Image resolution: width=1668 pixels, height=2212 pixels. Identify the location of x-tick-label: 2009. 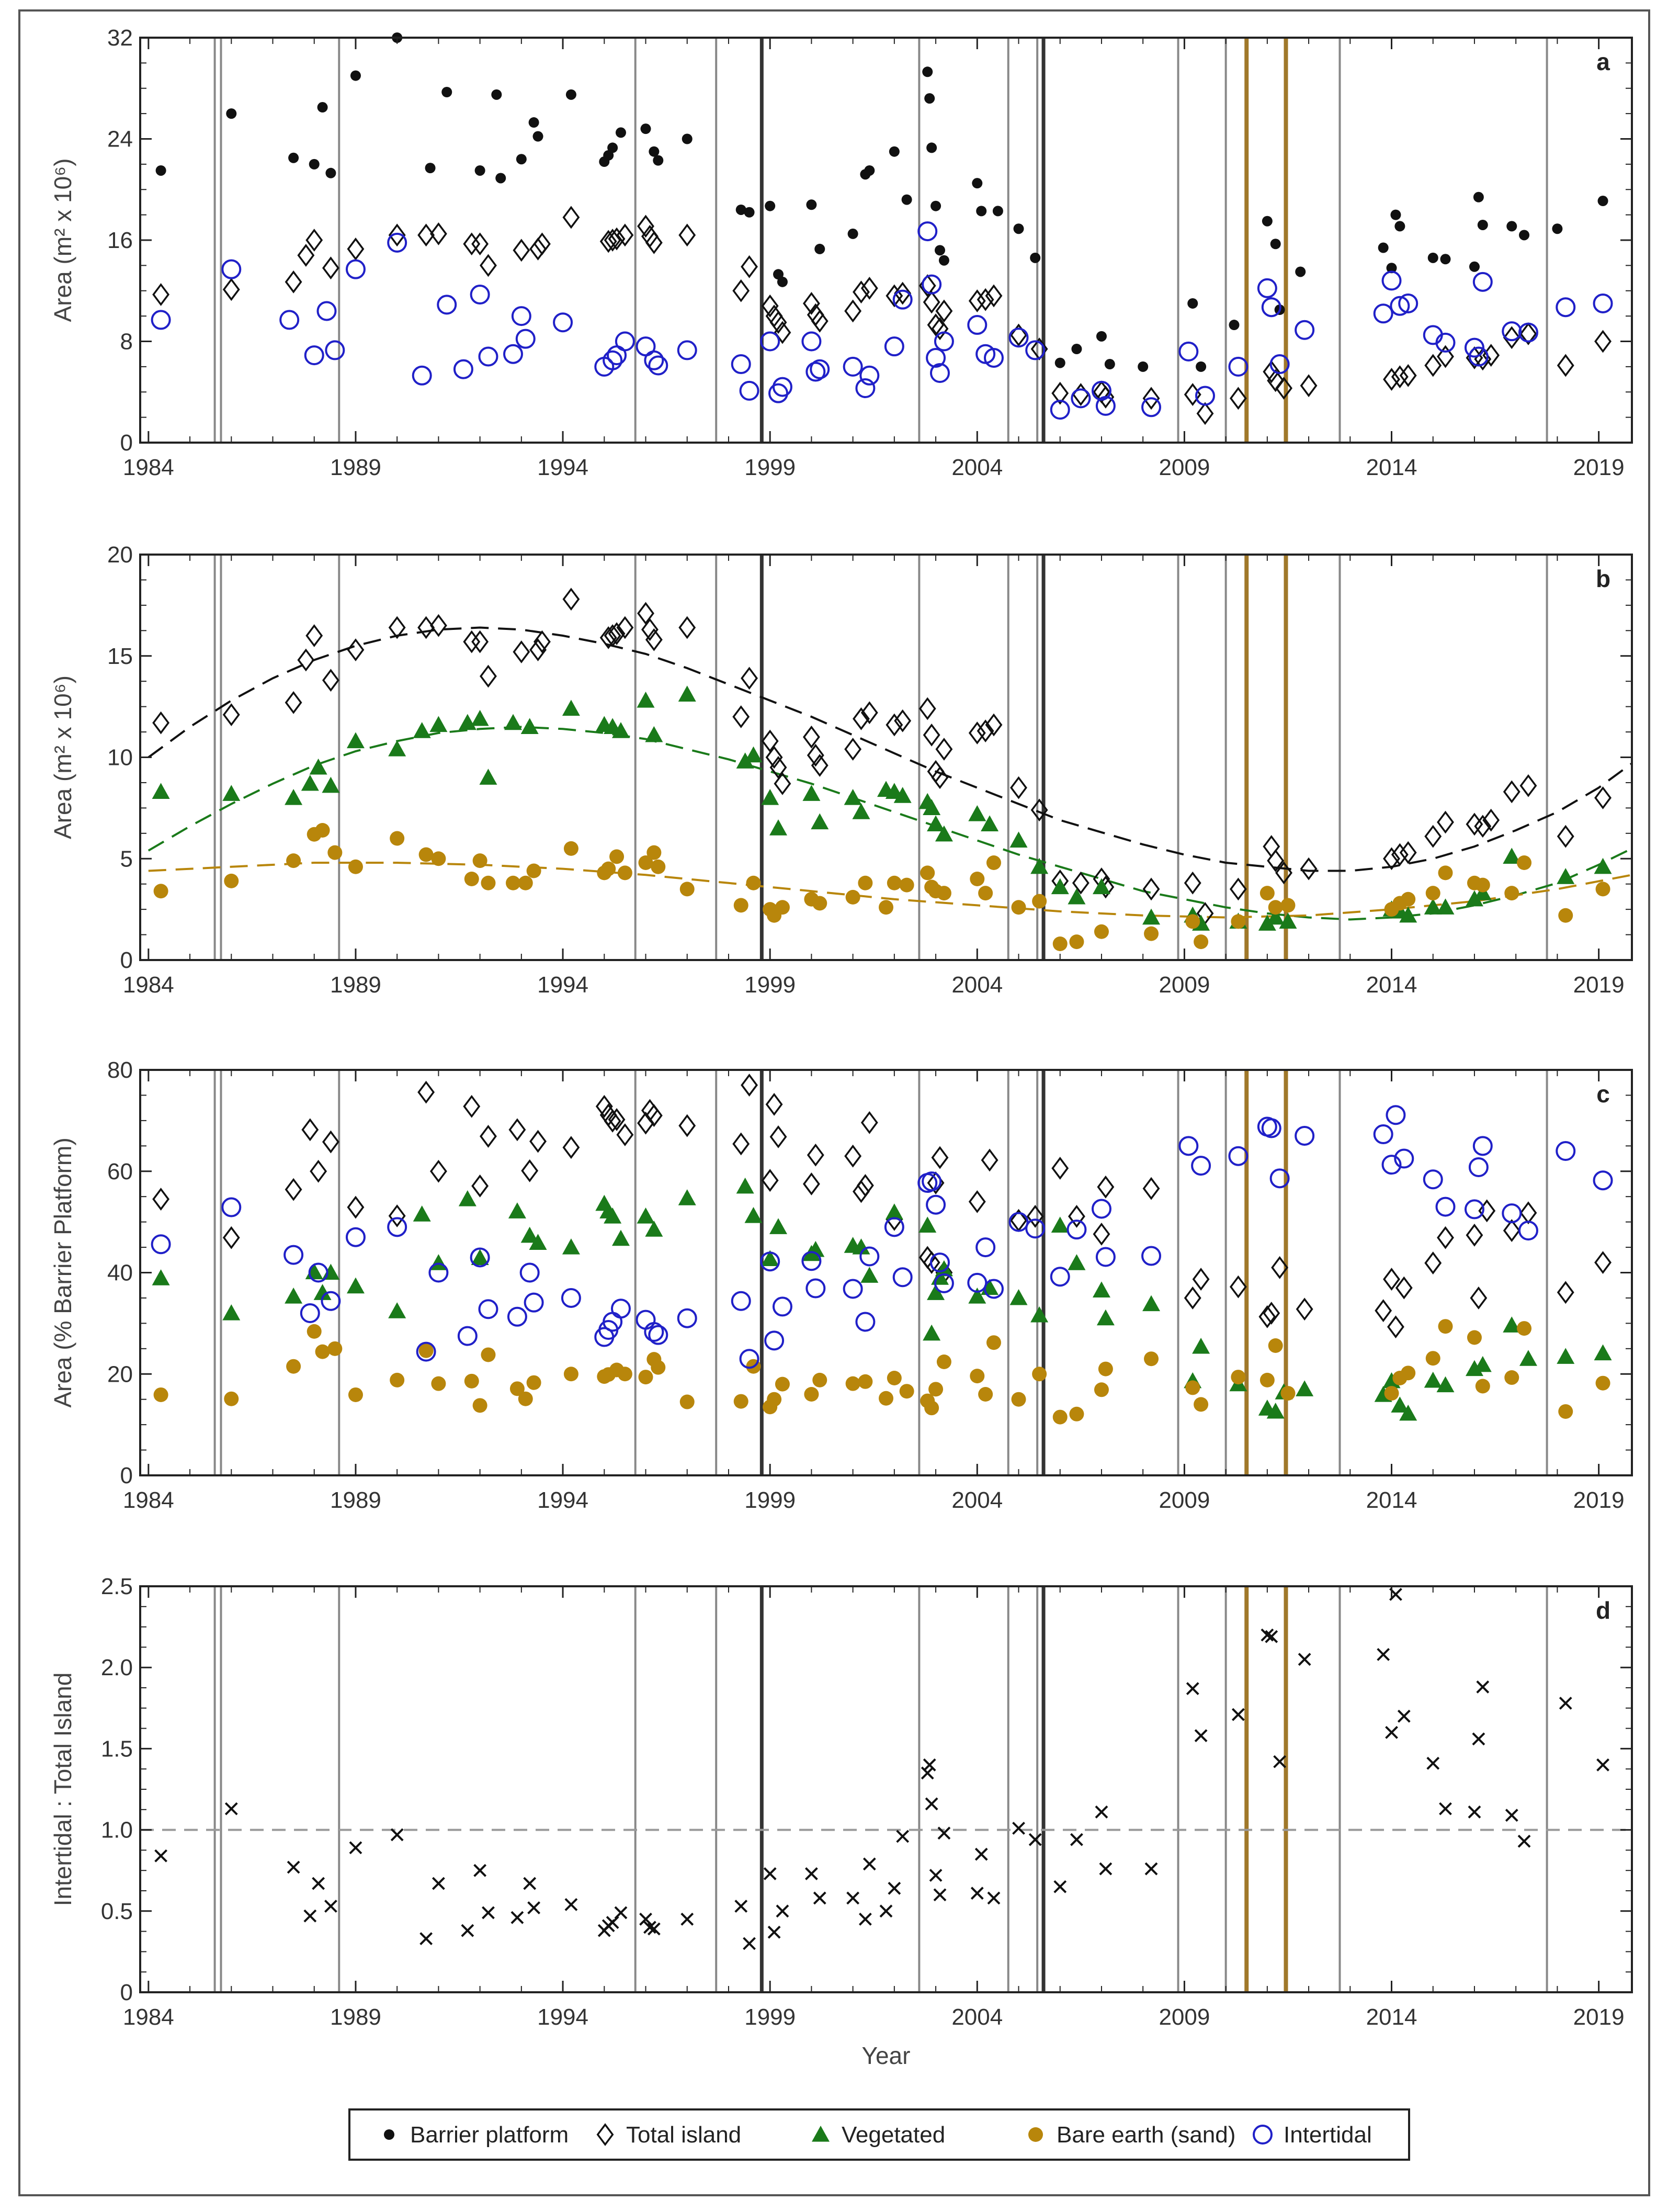
(1185, 985).